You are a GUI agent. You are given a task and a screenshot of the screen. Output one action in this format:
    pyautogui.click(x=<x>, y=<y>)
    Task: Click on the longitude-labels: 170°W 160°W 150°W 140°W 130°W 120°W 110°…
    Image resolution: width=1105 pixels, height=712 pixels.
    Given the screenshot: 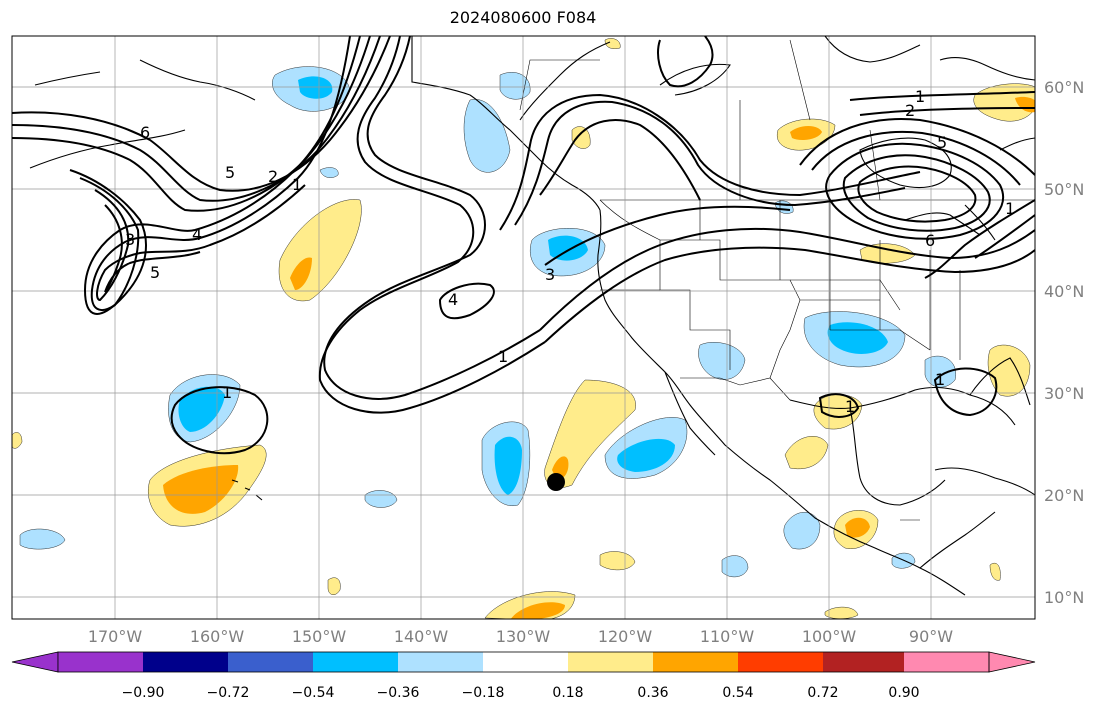 What is the action you would take?
    pyautogui.click(x=520, y=636)
    